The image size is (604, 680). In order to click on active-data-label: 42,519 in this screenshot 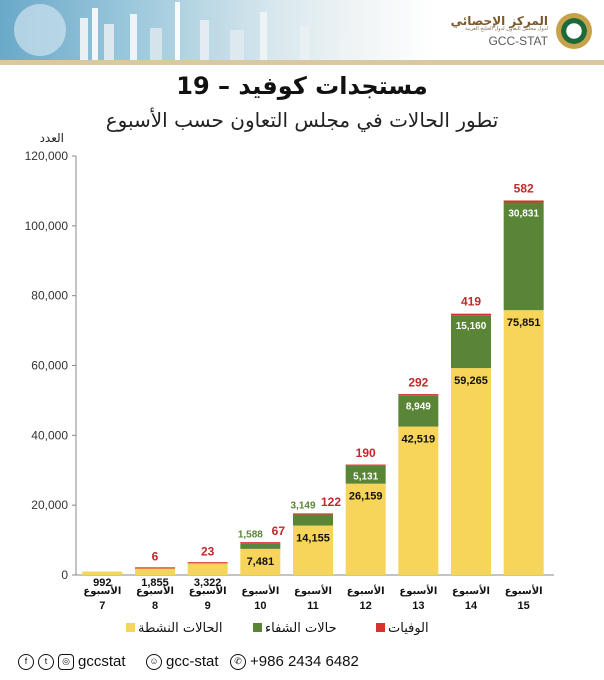, I will do `click(419, 440)`.